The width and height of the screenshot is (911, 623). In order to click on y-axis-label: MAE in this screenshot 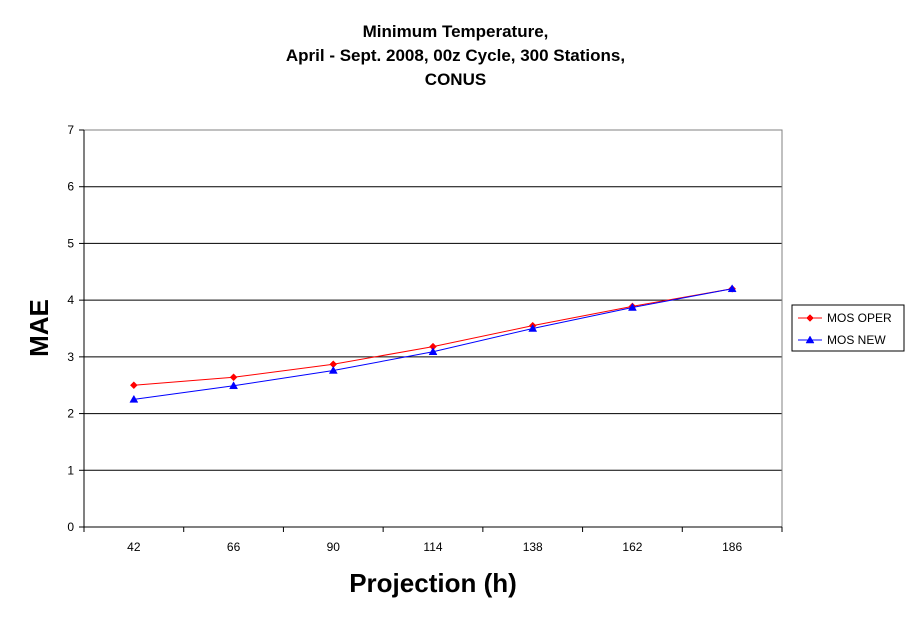, I will do `click(39, 328)`.